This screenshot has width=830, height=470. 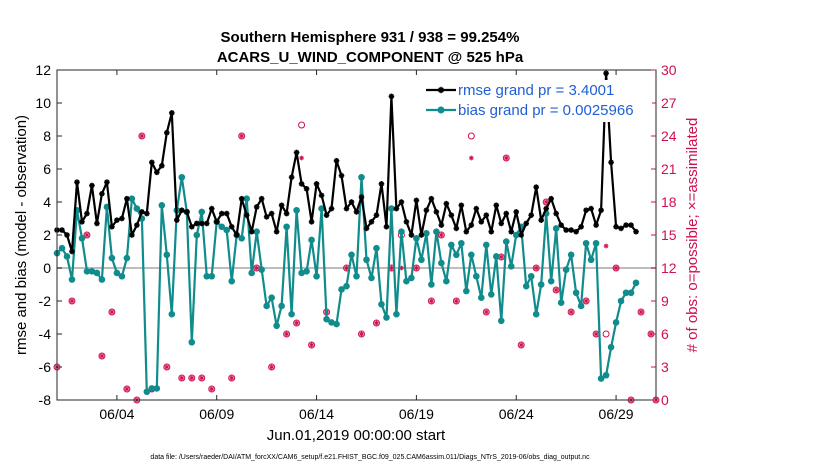 What do you see at coordinates (45, 334) in the screenshot?
I see `y-tick-label: -4` at bounding box center [45, 334].